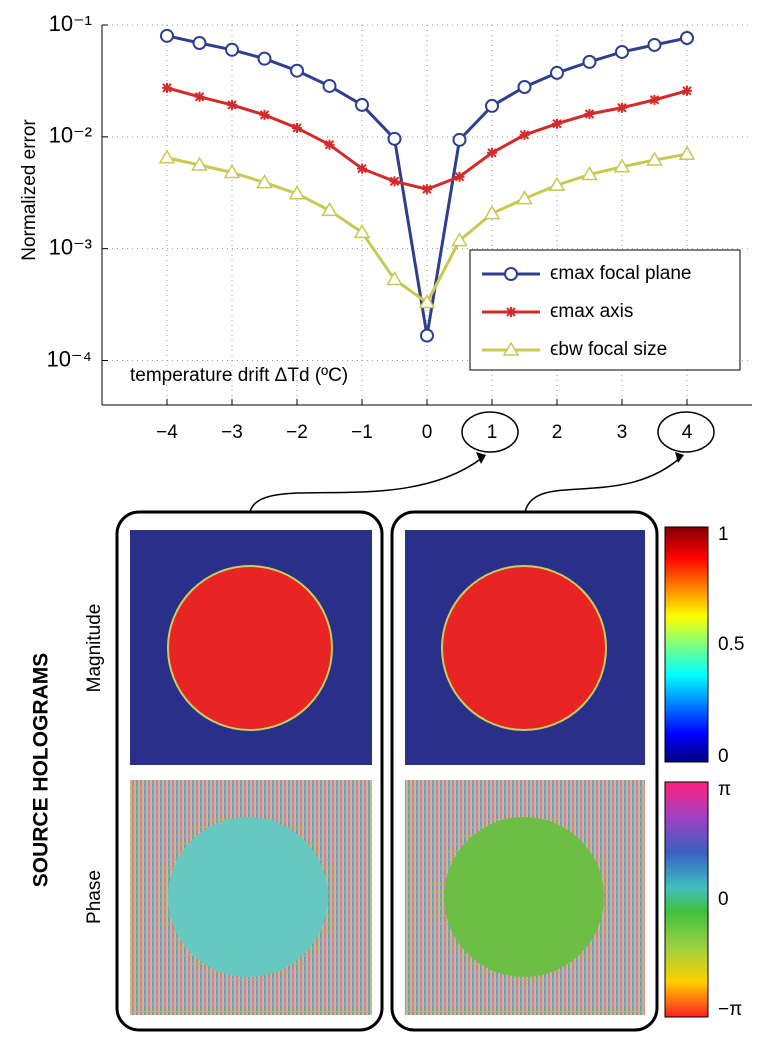 This screenshot has width=757, height=1043. I want to click on colorbar-label: −π, so click(730, 1009).